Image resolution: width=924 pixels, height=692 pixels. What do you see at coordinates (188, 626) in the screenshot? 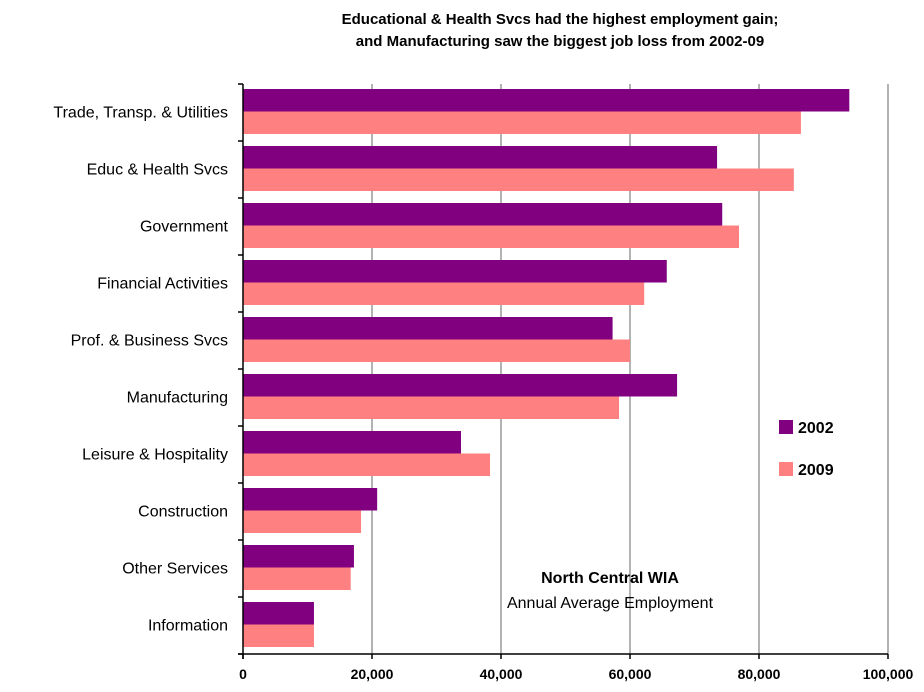
I see `category-label: Information` at bounding box center [188, 626].